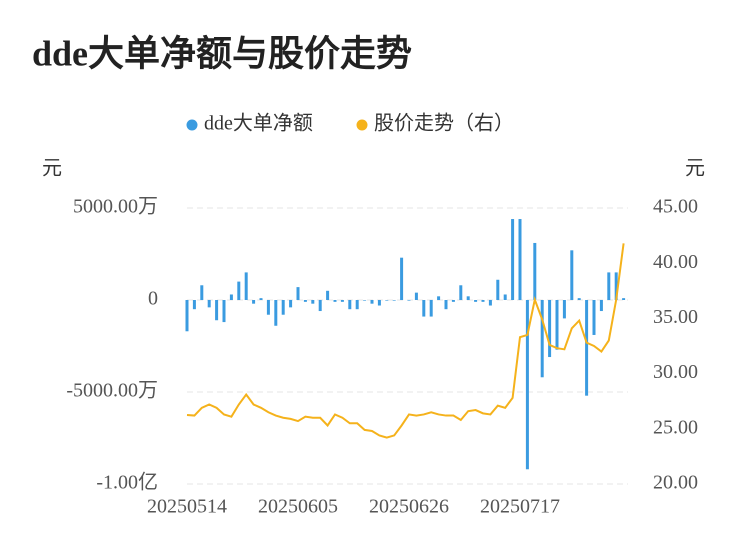 This screenshot has width=750, height=558. I want to click on legend-label: 股价走势（右）, so click(444, 123).